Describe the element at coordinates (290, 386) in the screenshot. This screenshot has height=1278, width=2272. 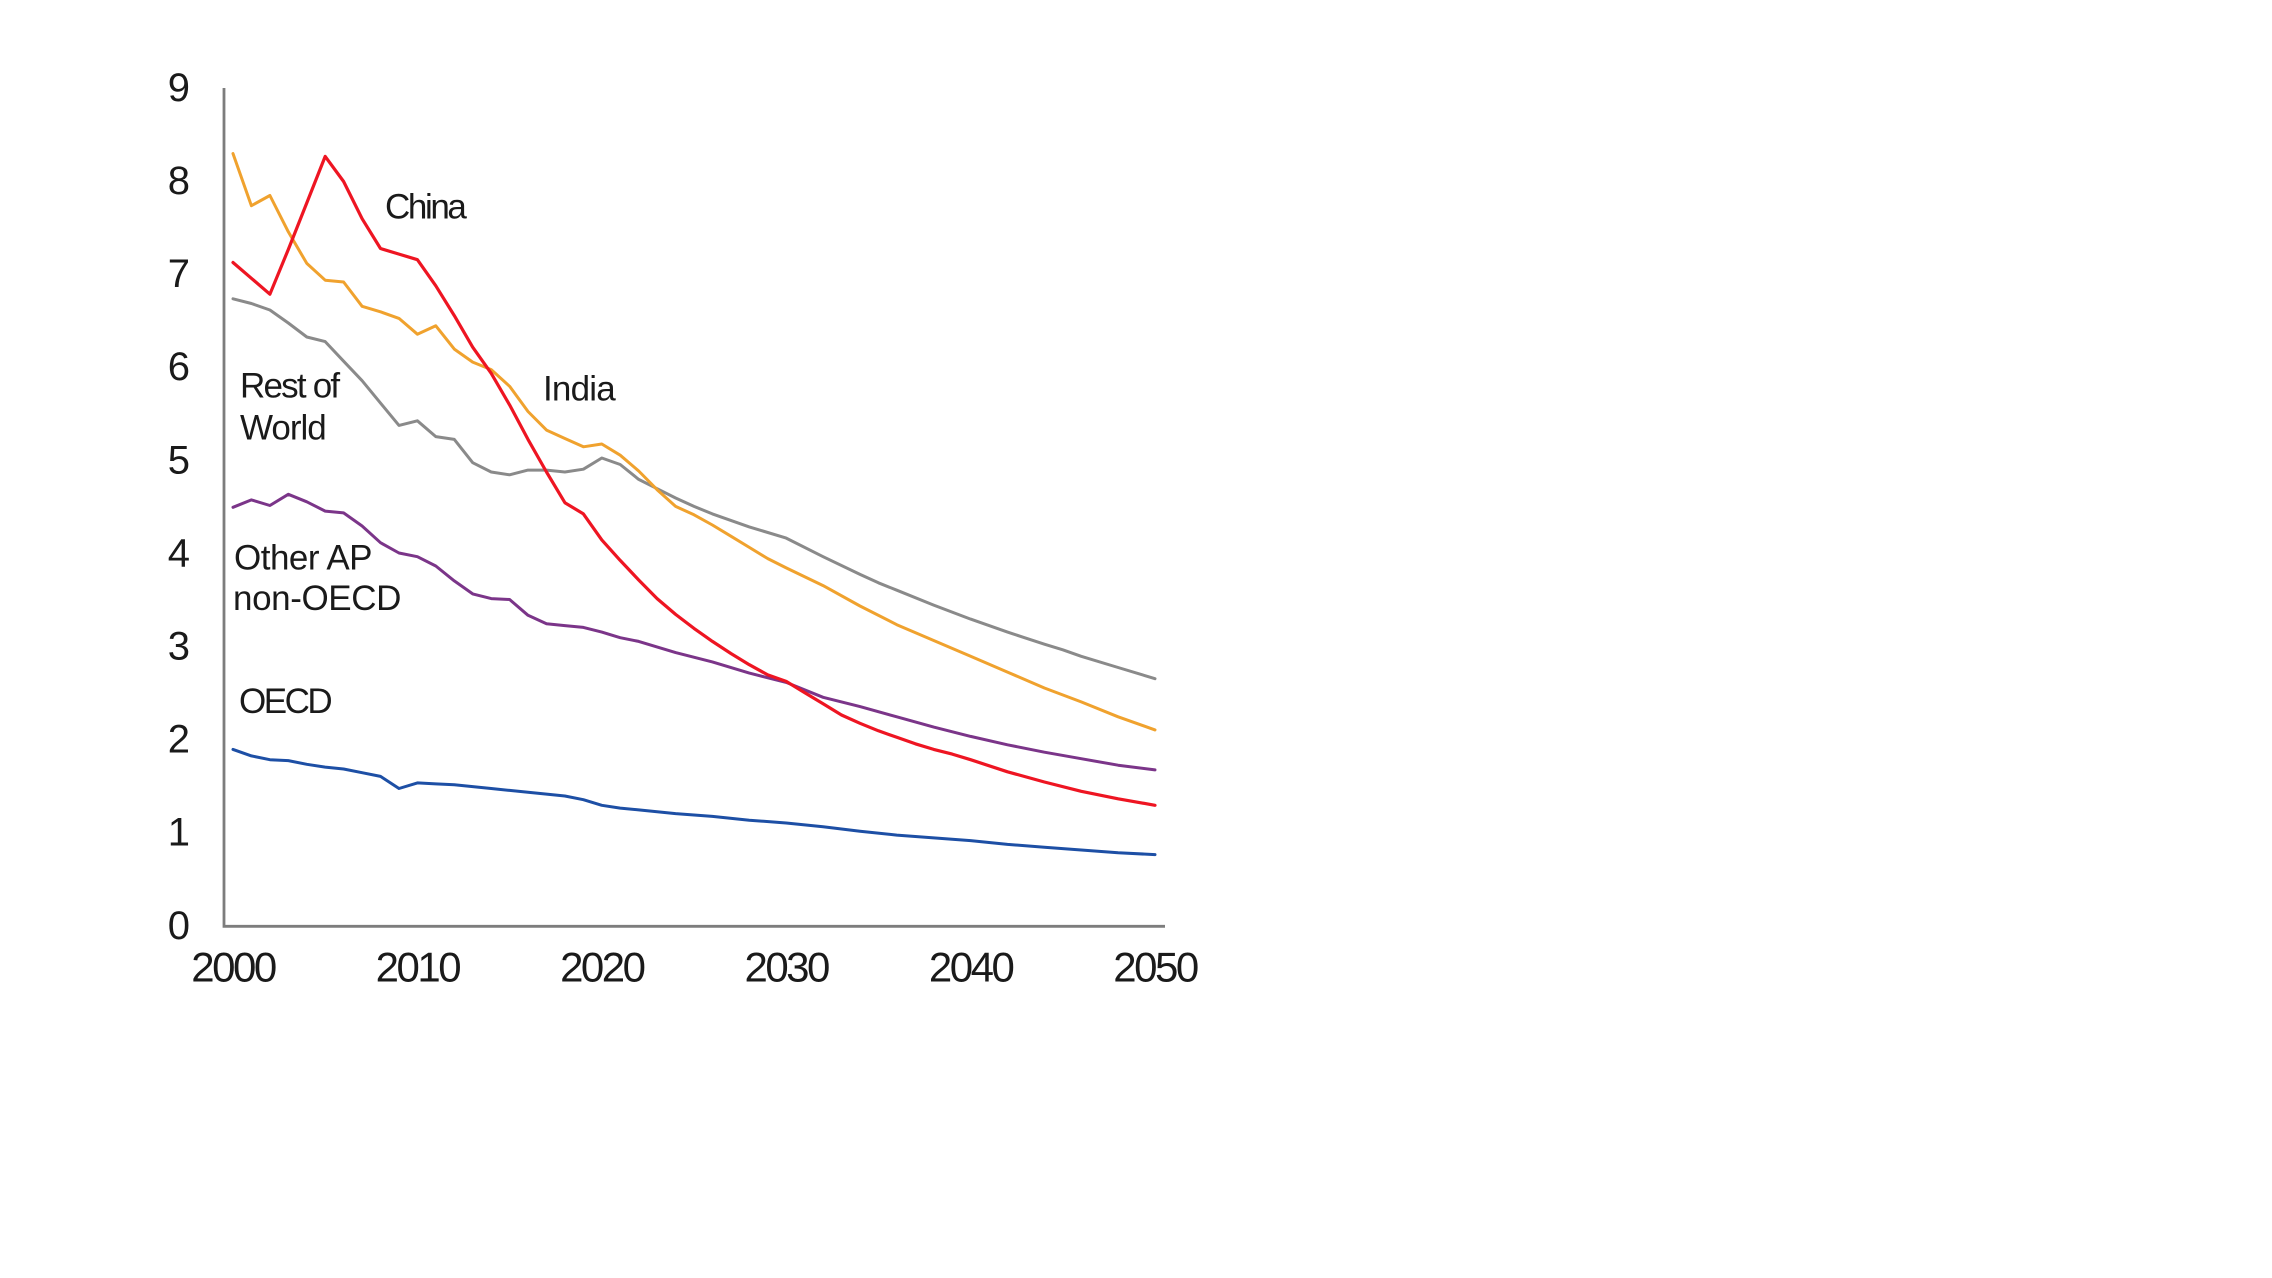
I see `svg-text: Rest of` at that location.